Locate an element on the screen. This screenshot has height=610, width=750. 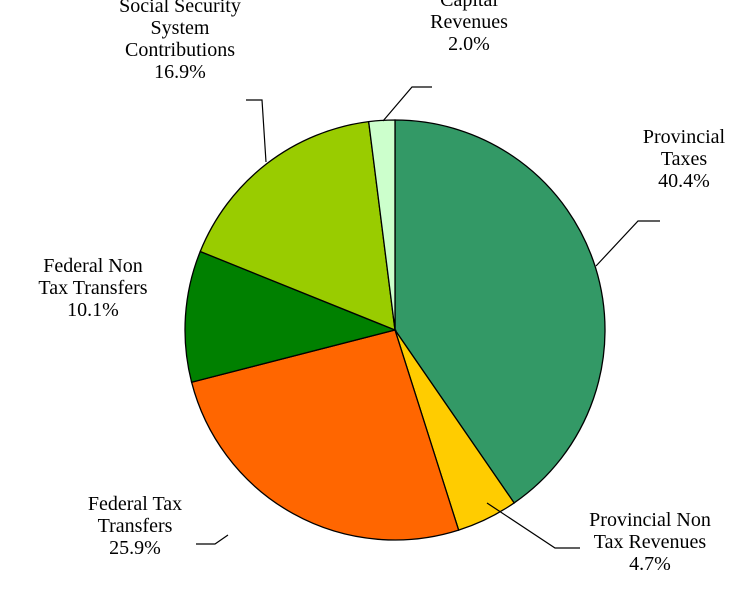
slice-name-label: System is located at coordinates (180, 28).